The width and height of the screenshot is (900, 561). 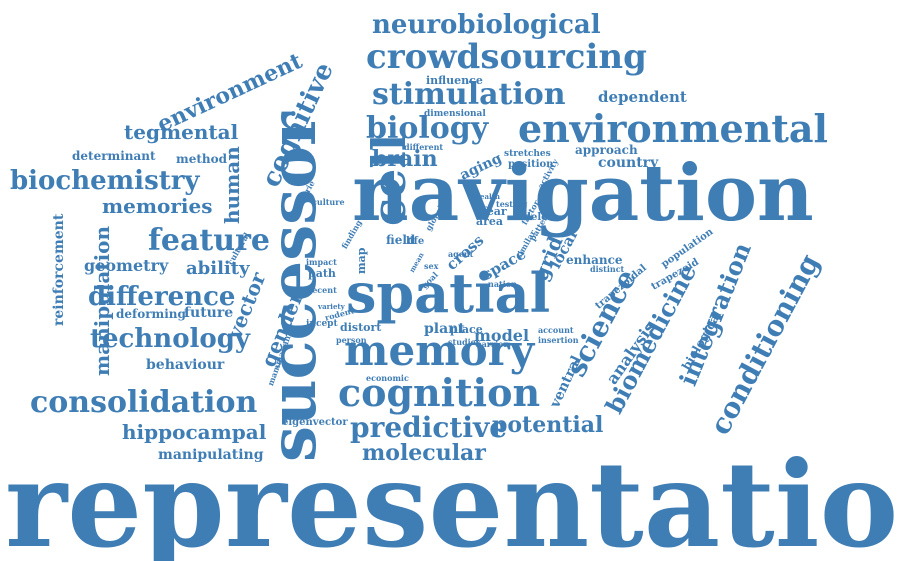 I want to click on cloud-word: distinct, so click(x=607, y=269).